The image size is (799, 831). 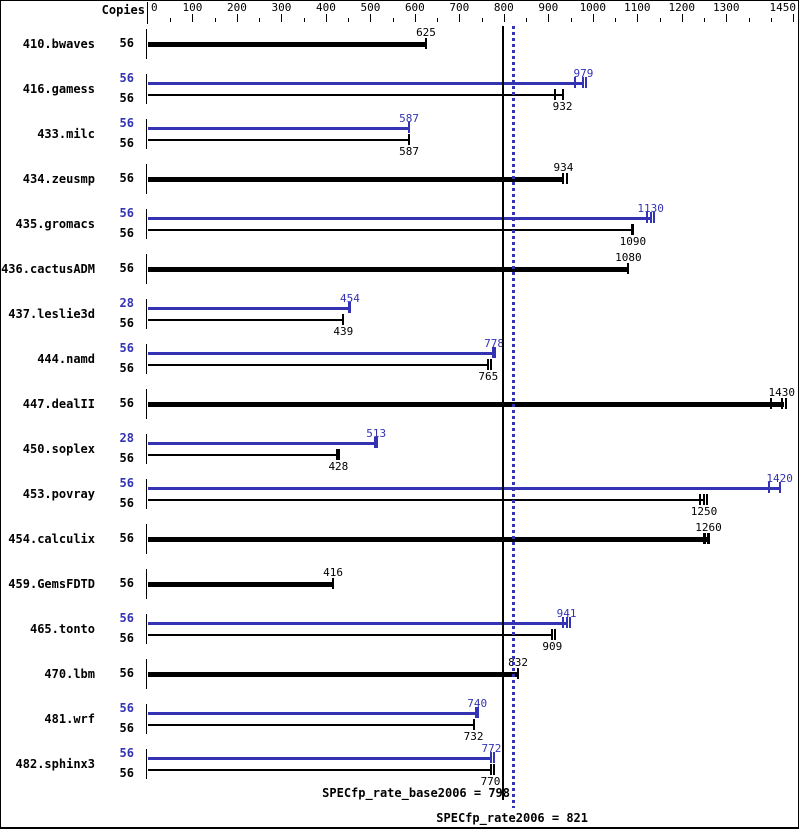 I want to click on bar-value-label: 439, so click(x=343, y=331).